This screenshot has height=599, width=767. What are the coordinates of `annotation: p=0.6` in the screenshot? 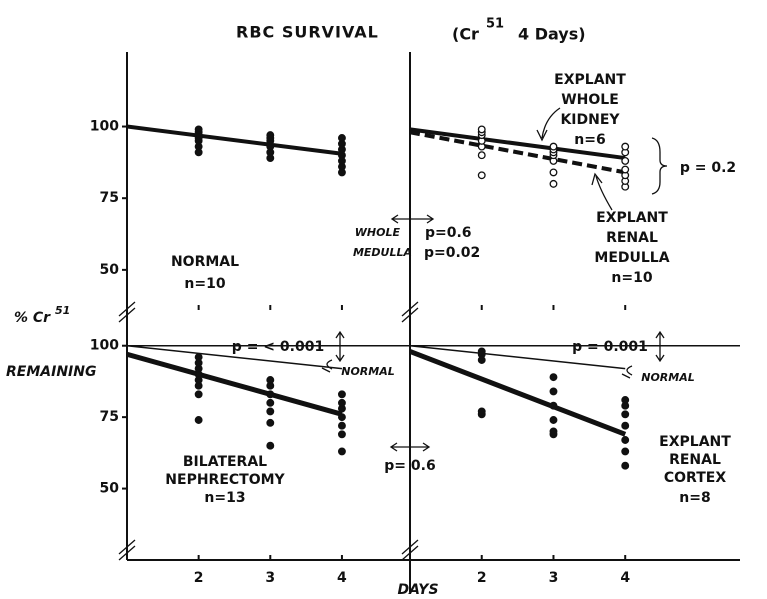 It's located at (448, 233).